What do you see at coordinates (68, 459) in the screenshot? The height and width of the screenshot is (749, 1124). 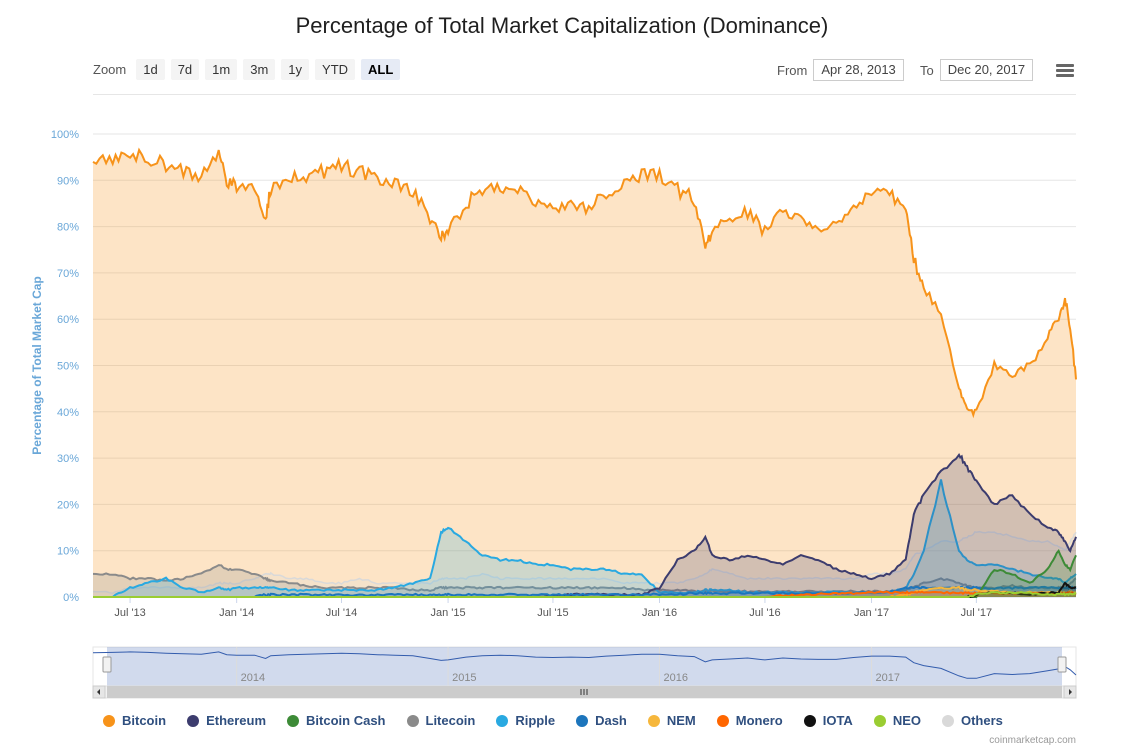 I see `y-tick-label: 30%` at bounding box center [68, 459].